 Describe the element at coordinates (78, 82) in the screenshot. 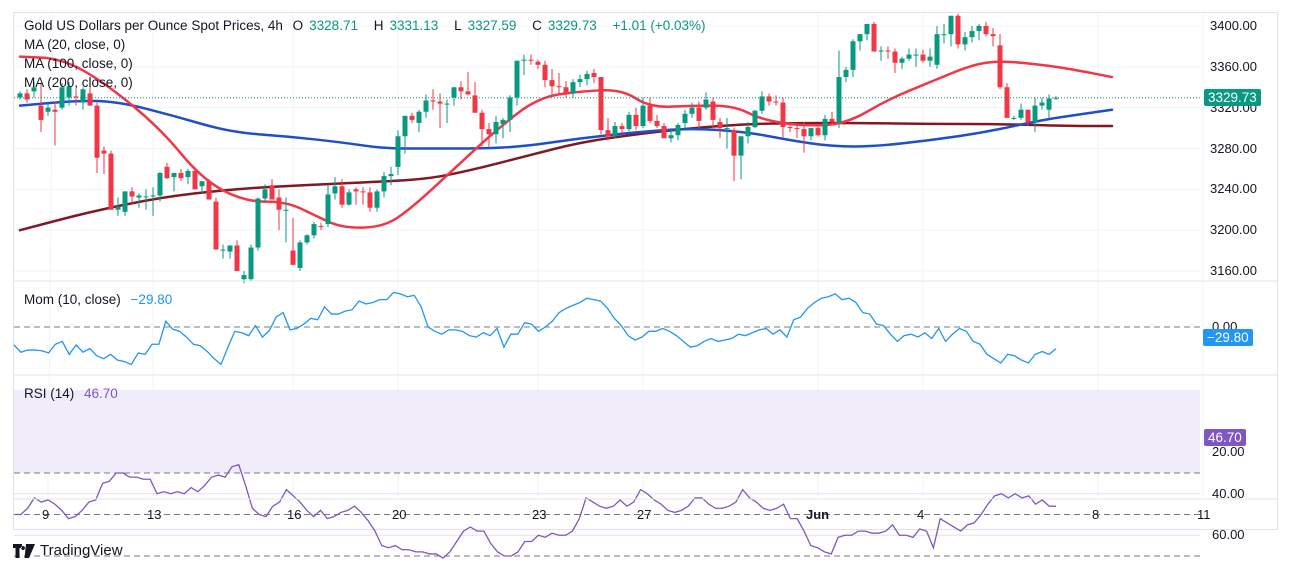

I see `legend-ma200: MA (200, close, 0)` at that location.